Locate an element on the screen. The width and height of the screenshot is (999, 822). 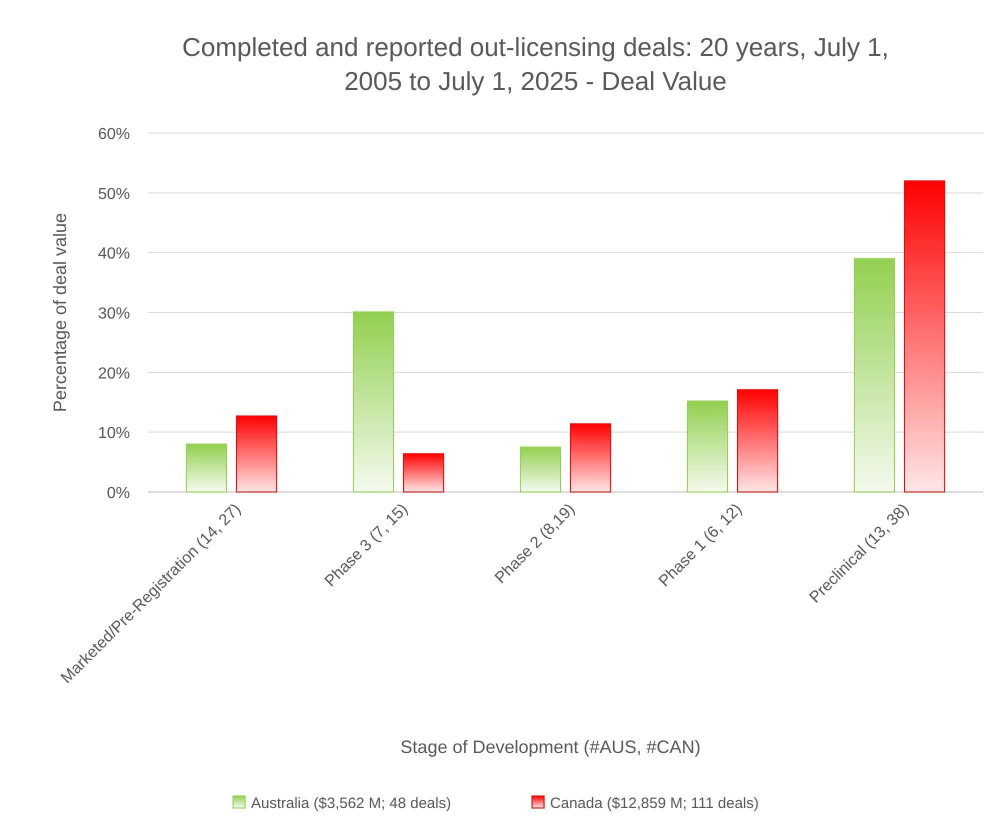
y-tick-label: 20% is located at coordinates (114, 373).